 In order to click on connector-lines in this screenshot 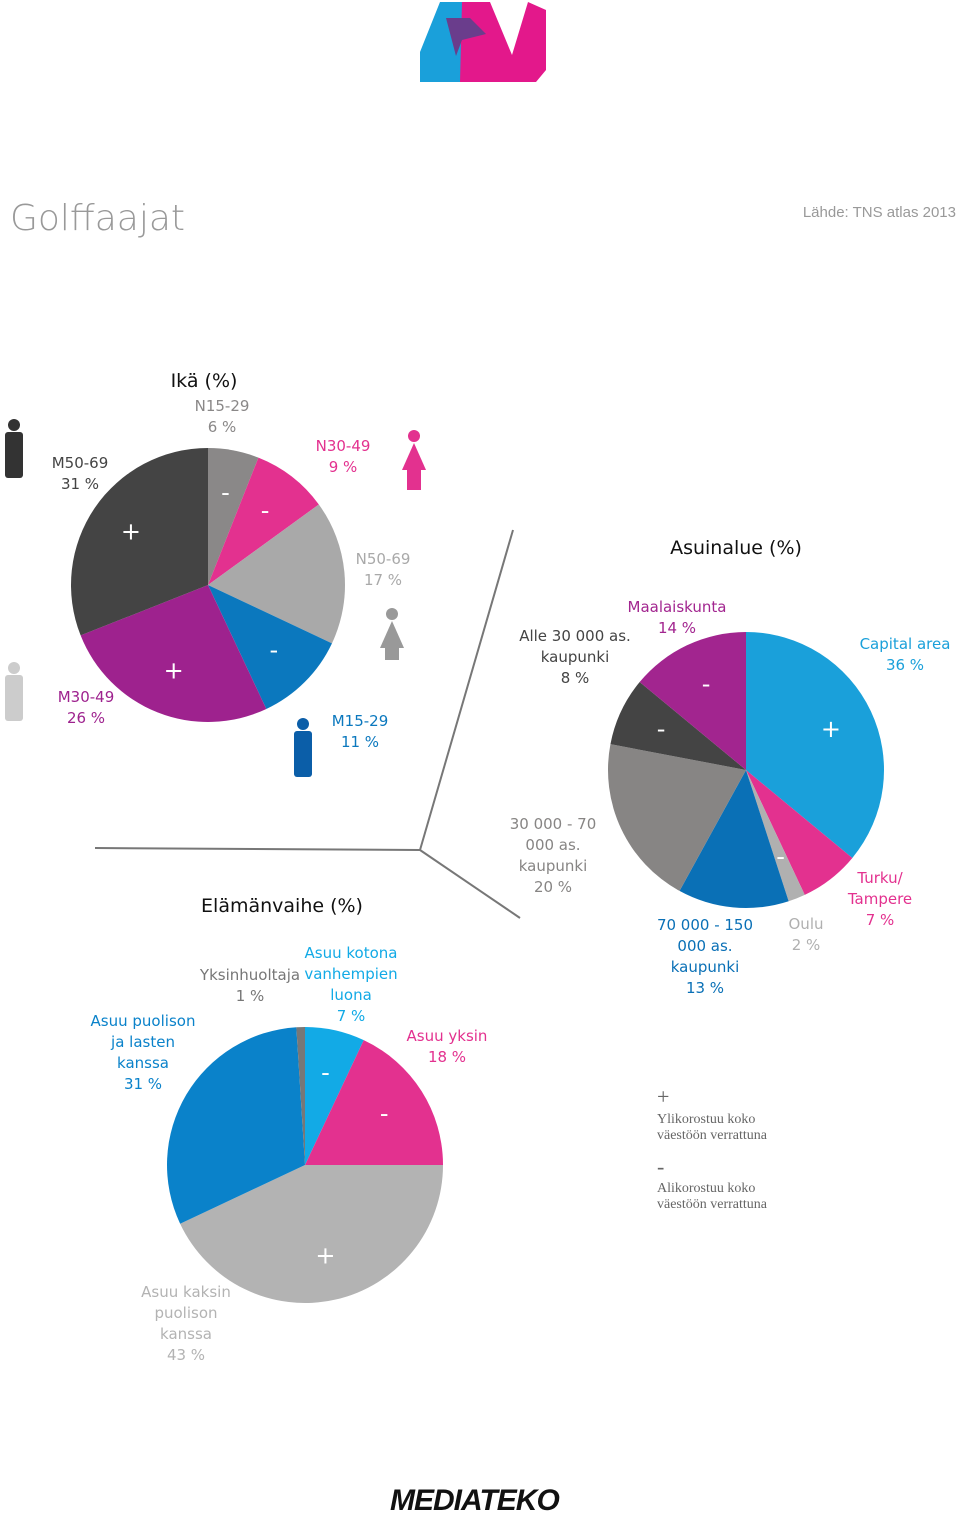, I will do `click(307, 724)`.